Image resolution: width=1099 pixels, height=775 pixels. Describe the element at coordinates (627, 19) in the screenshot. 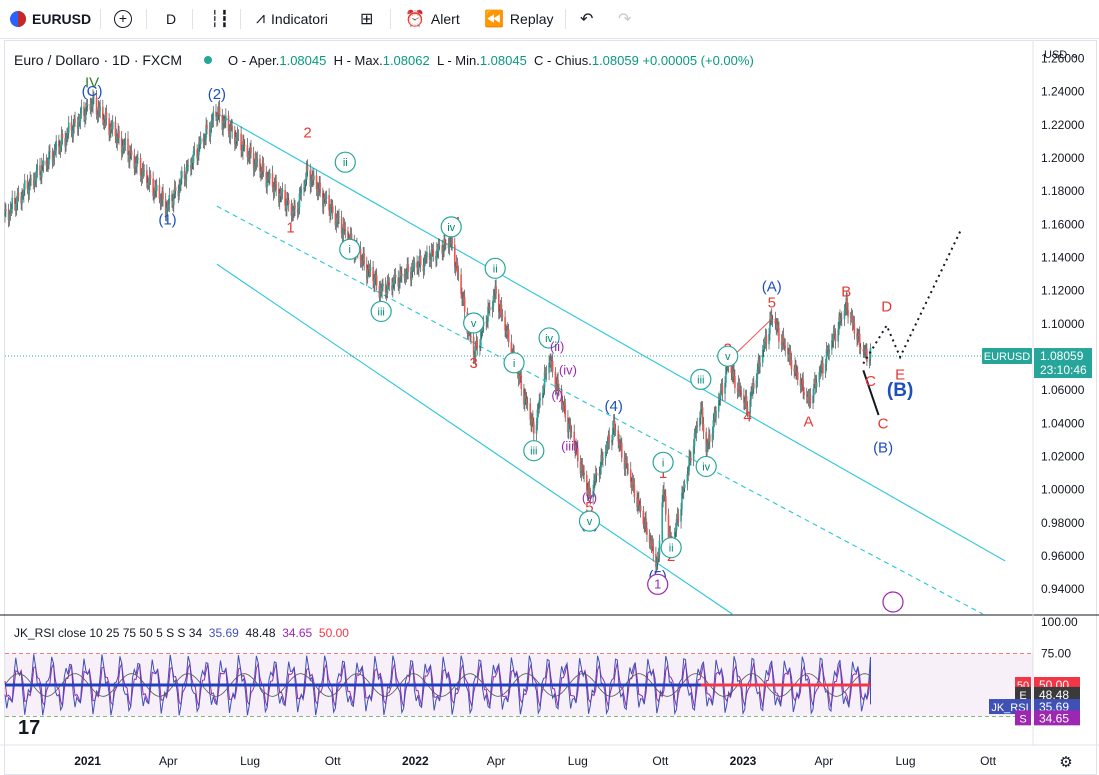

I see `redo-button: ↷` at that location.